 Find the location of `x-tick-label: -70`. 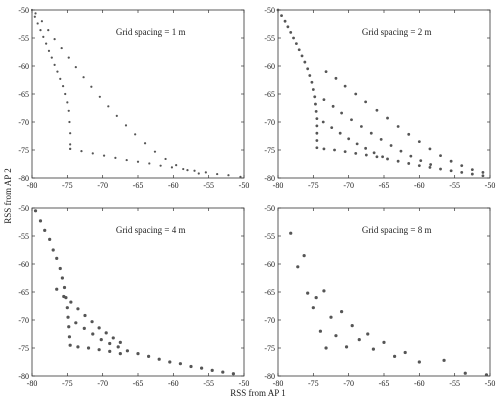

x-tick-label: -70 is located at coordinates (348, 185).